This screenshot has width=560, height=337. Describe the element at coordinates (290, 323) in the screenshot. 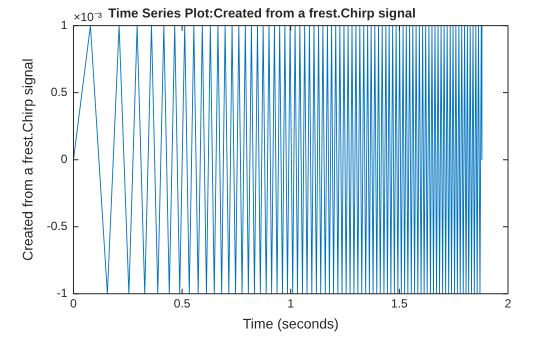

I see `x-axis-title: Time (seconds)` at that location.